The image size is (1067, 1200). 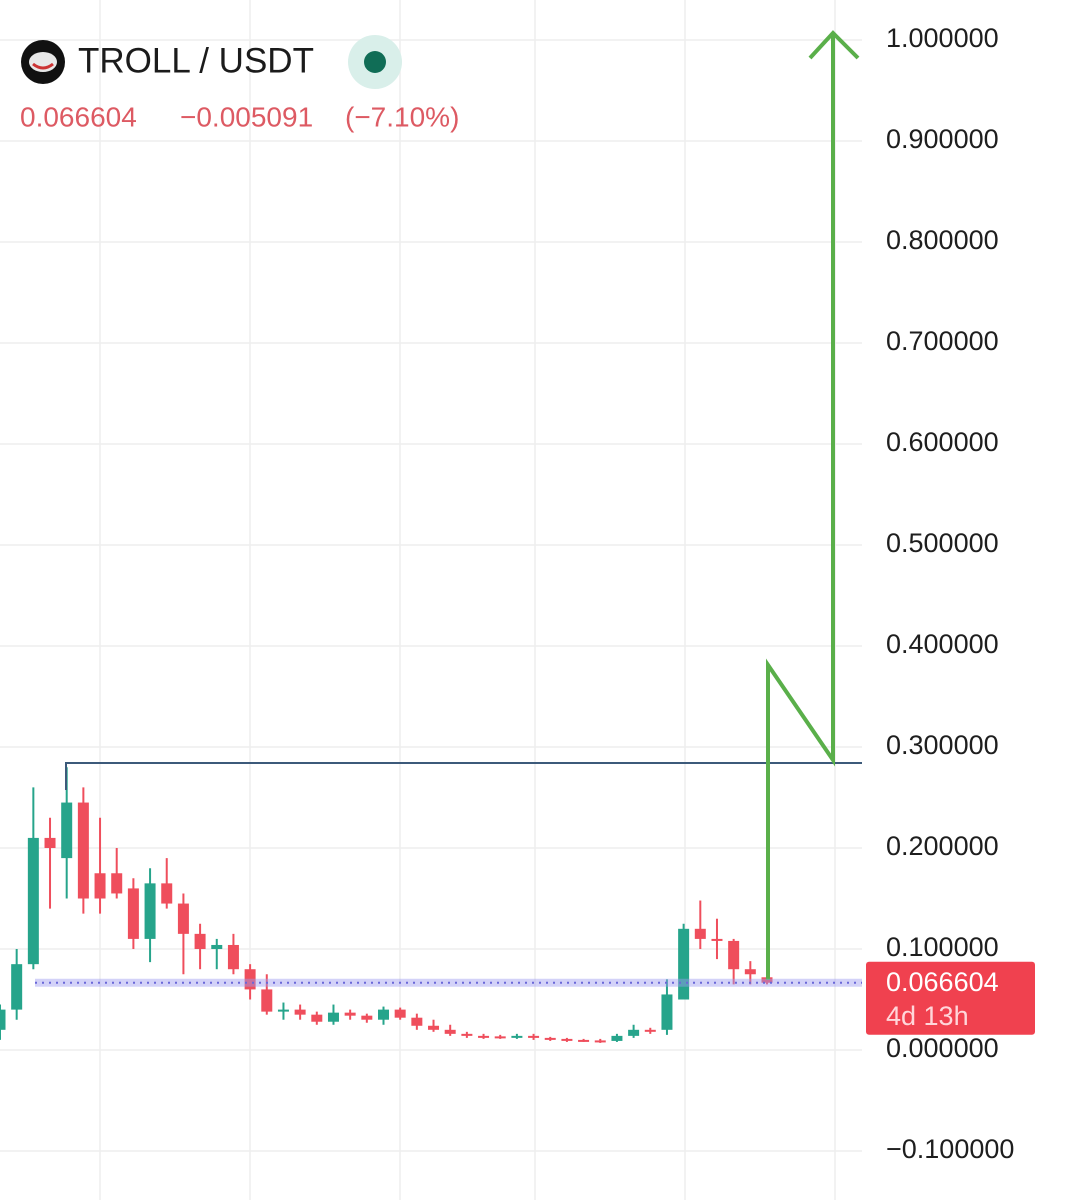 I want to click on y-tick-label: 0.200000, so click(x=942, y=846).